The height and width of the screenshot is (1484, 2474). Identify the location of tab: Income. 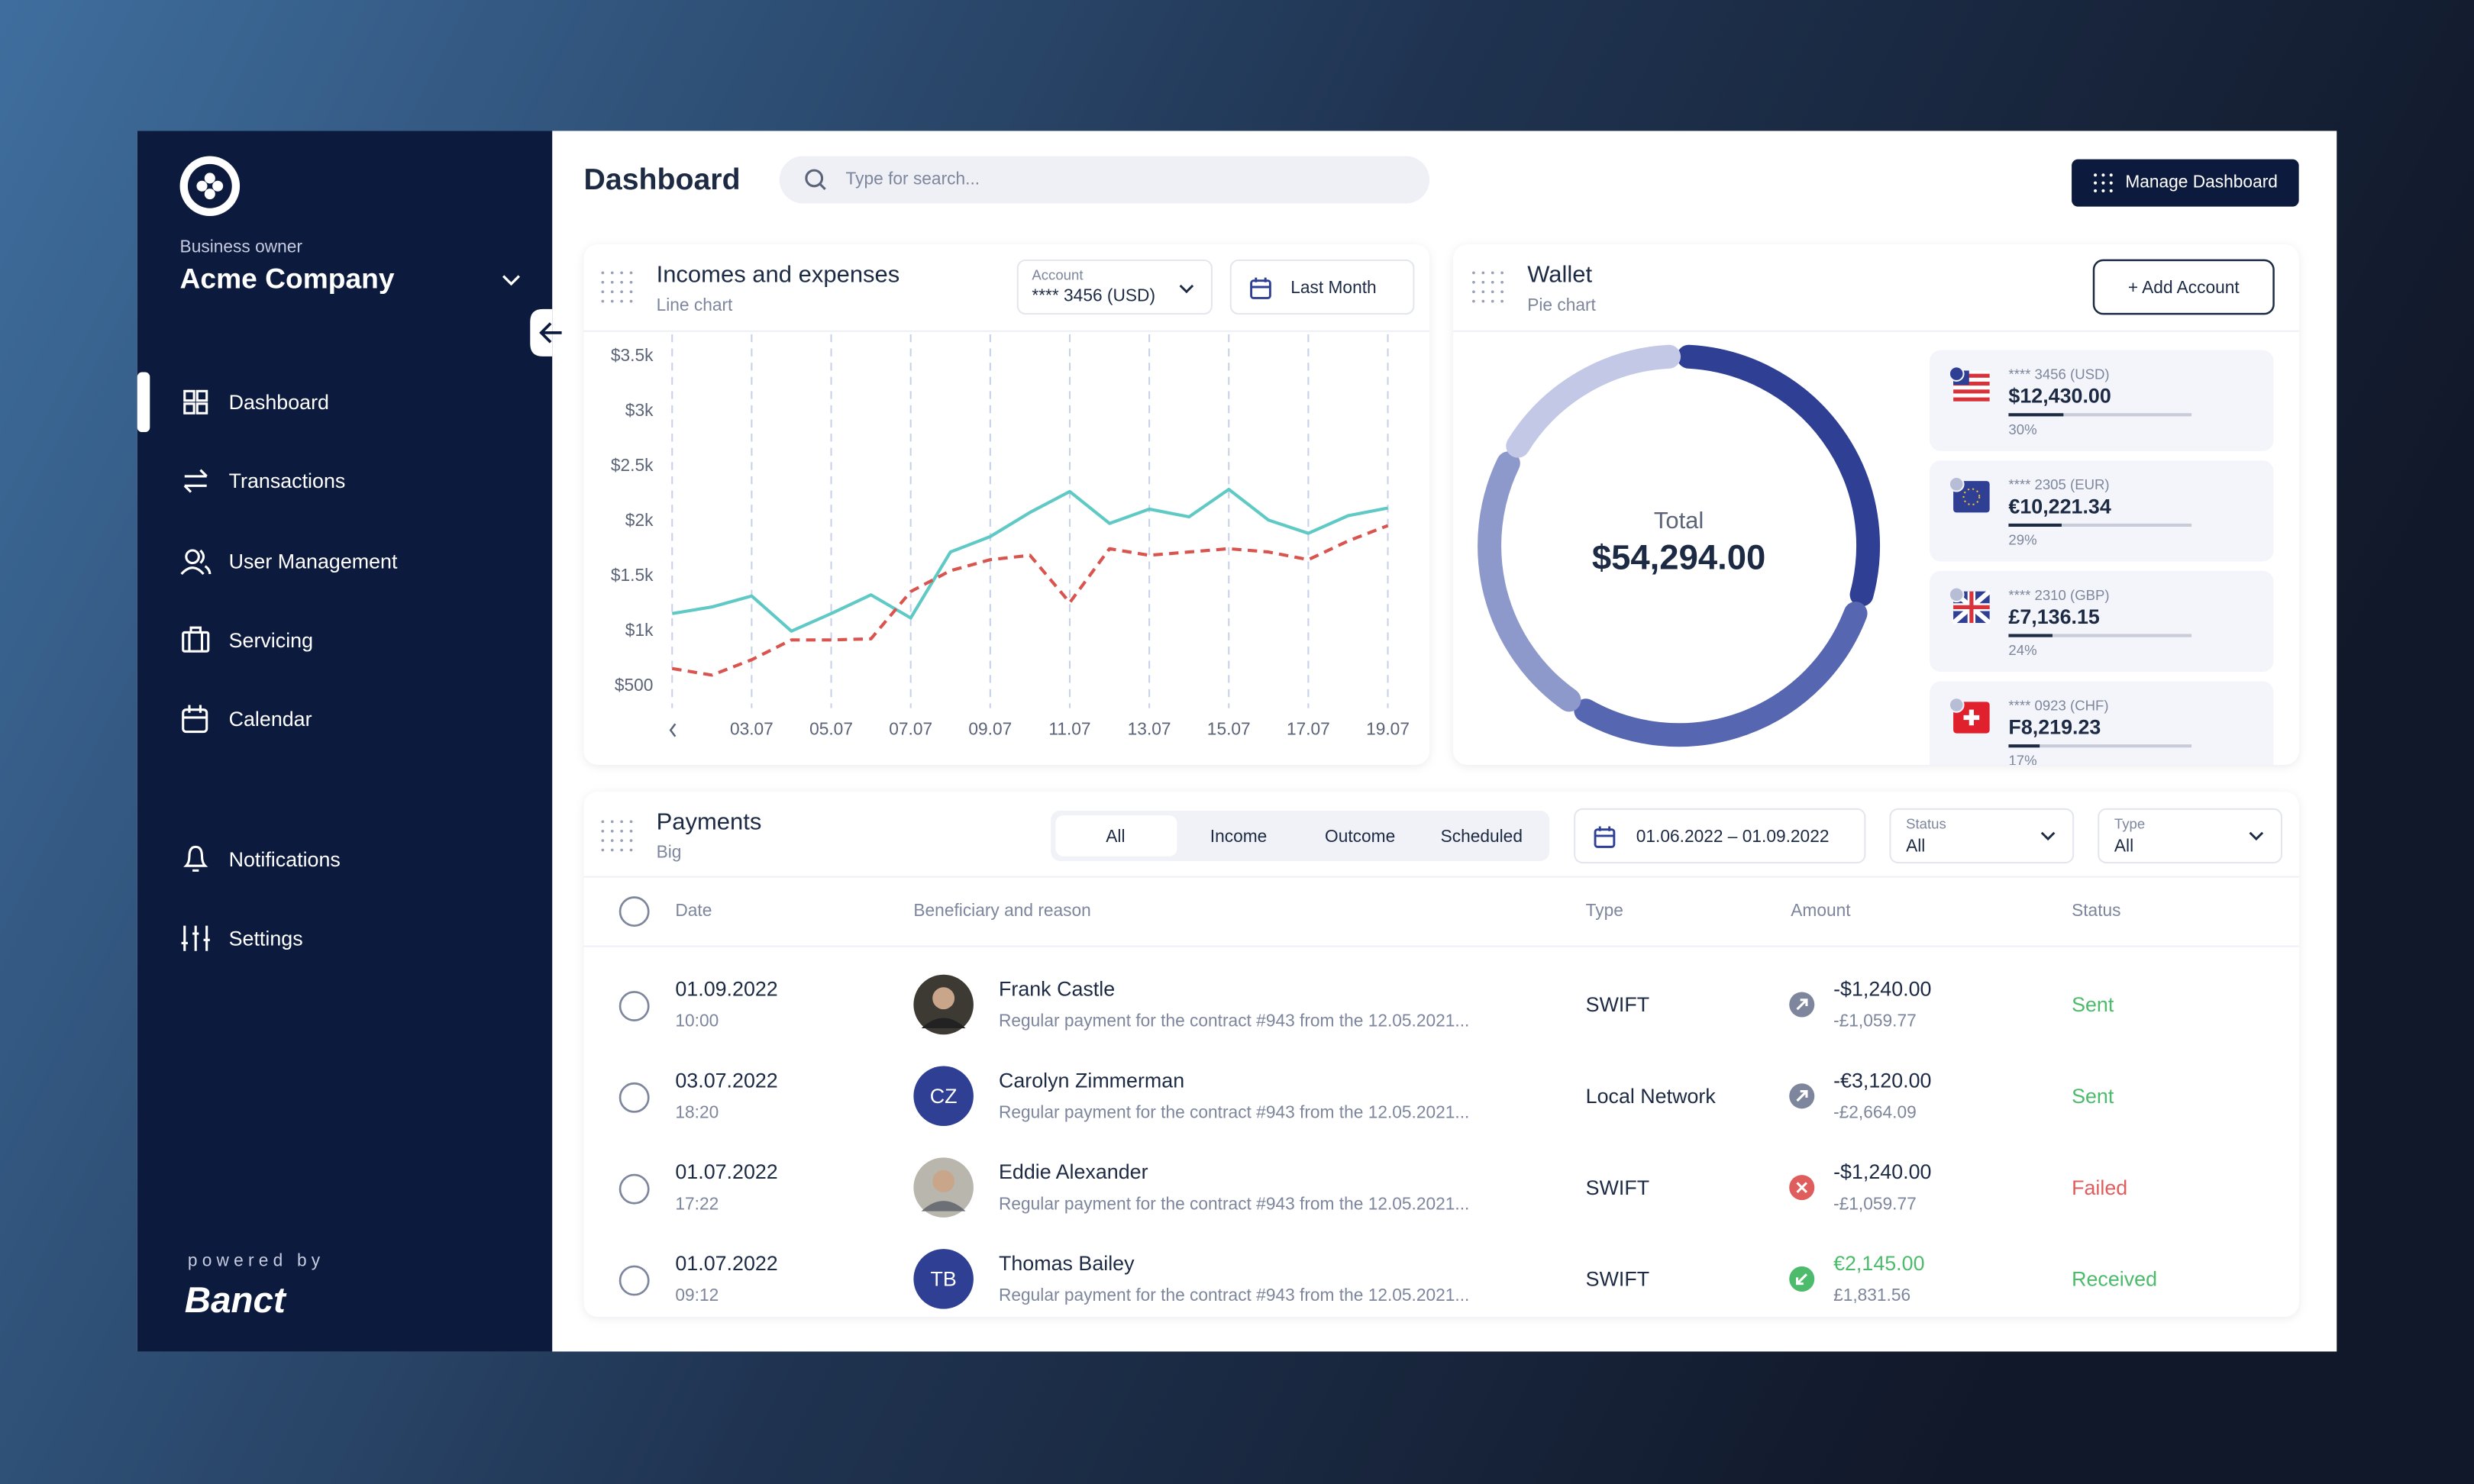
(1239, 836).